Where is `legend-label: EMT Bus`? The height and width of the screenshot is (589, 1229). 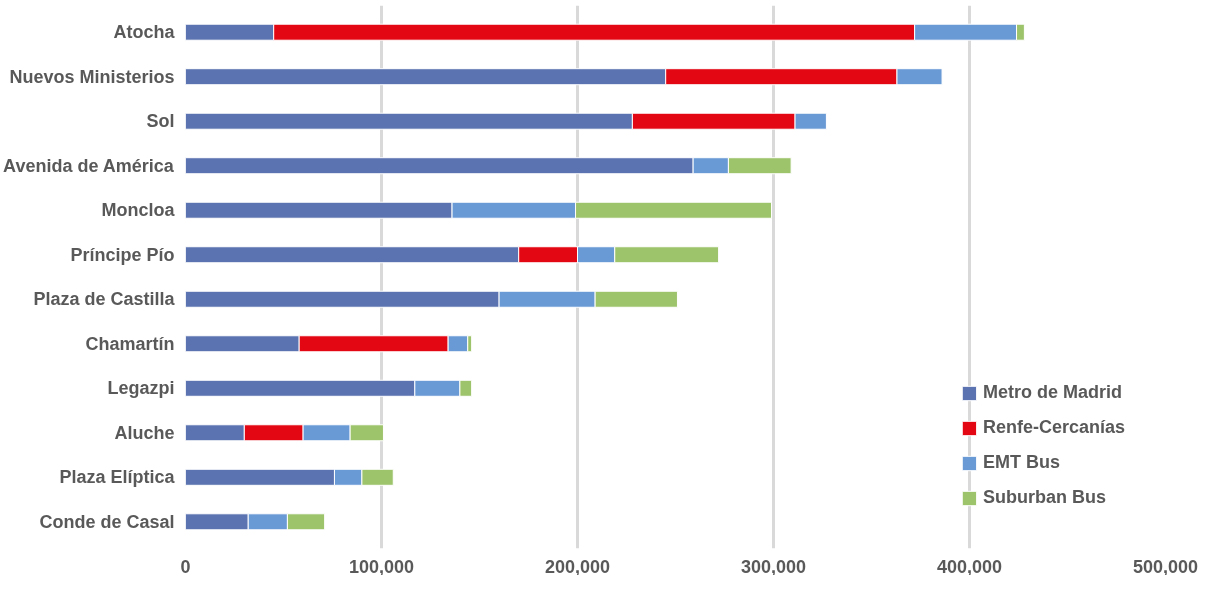 legend-label: EMT Bus is located at coordinates (1021, 462).